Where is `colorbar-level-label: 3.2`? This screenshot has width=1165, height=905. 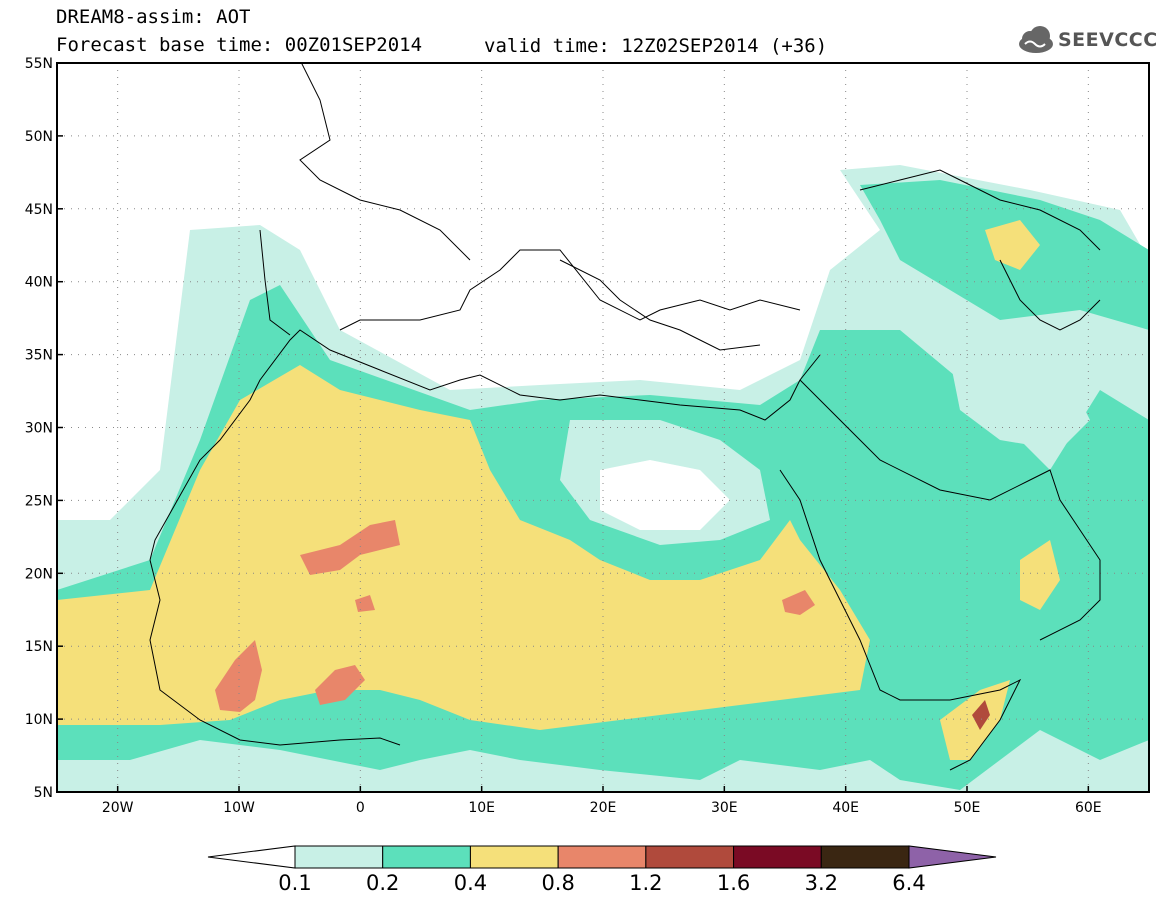
colorbar-level-label: 3.2 is located at coordinates (821, 883).